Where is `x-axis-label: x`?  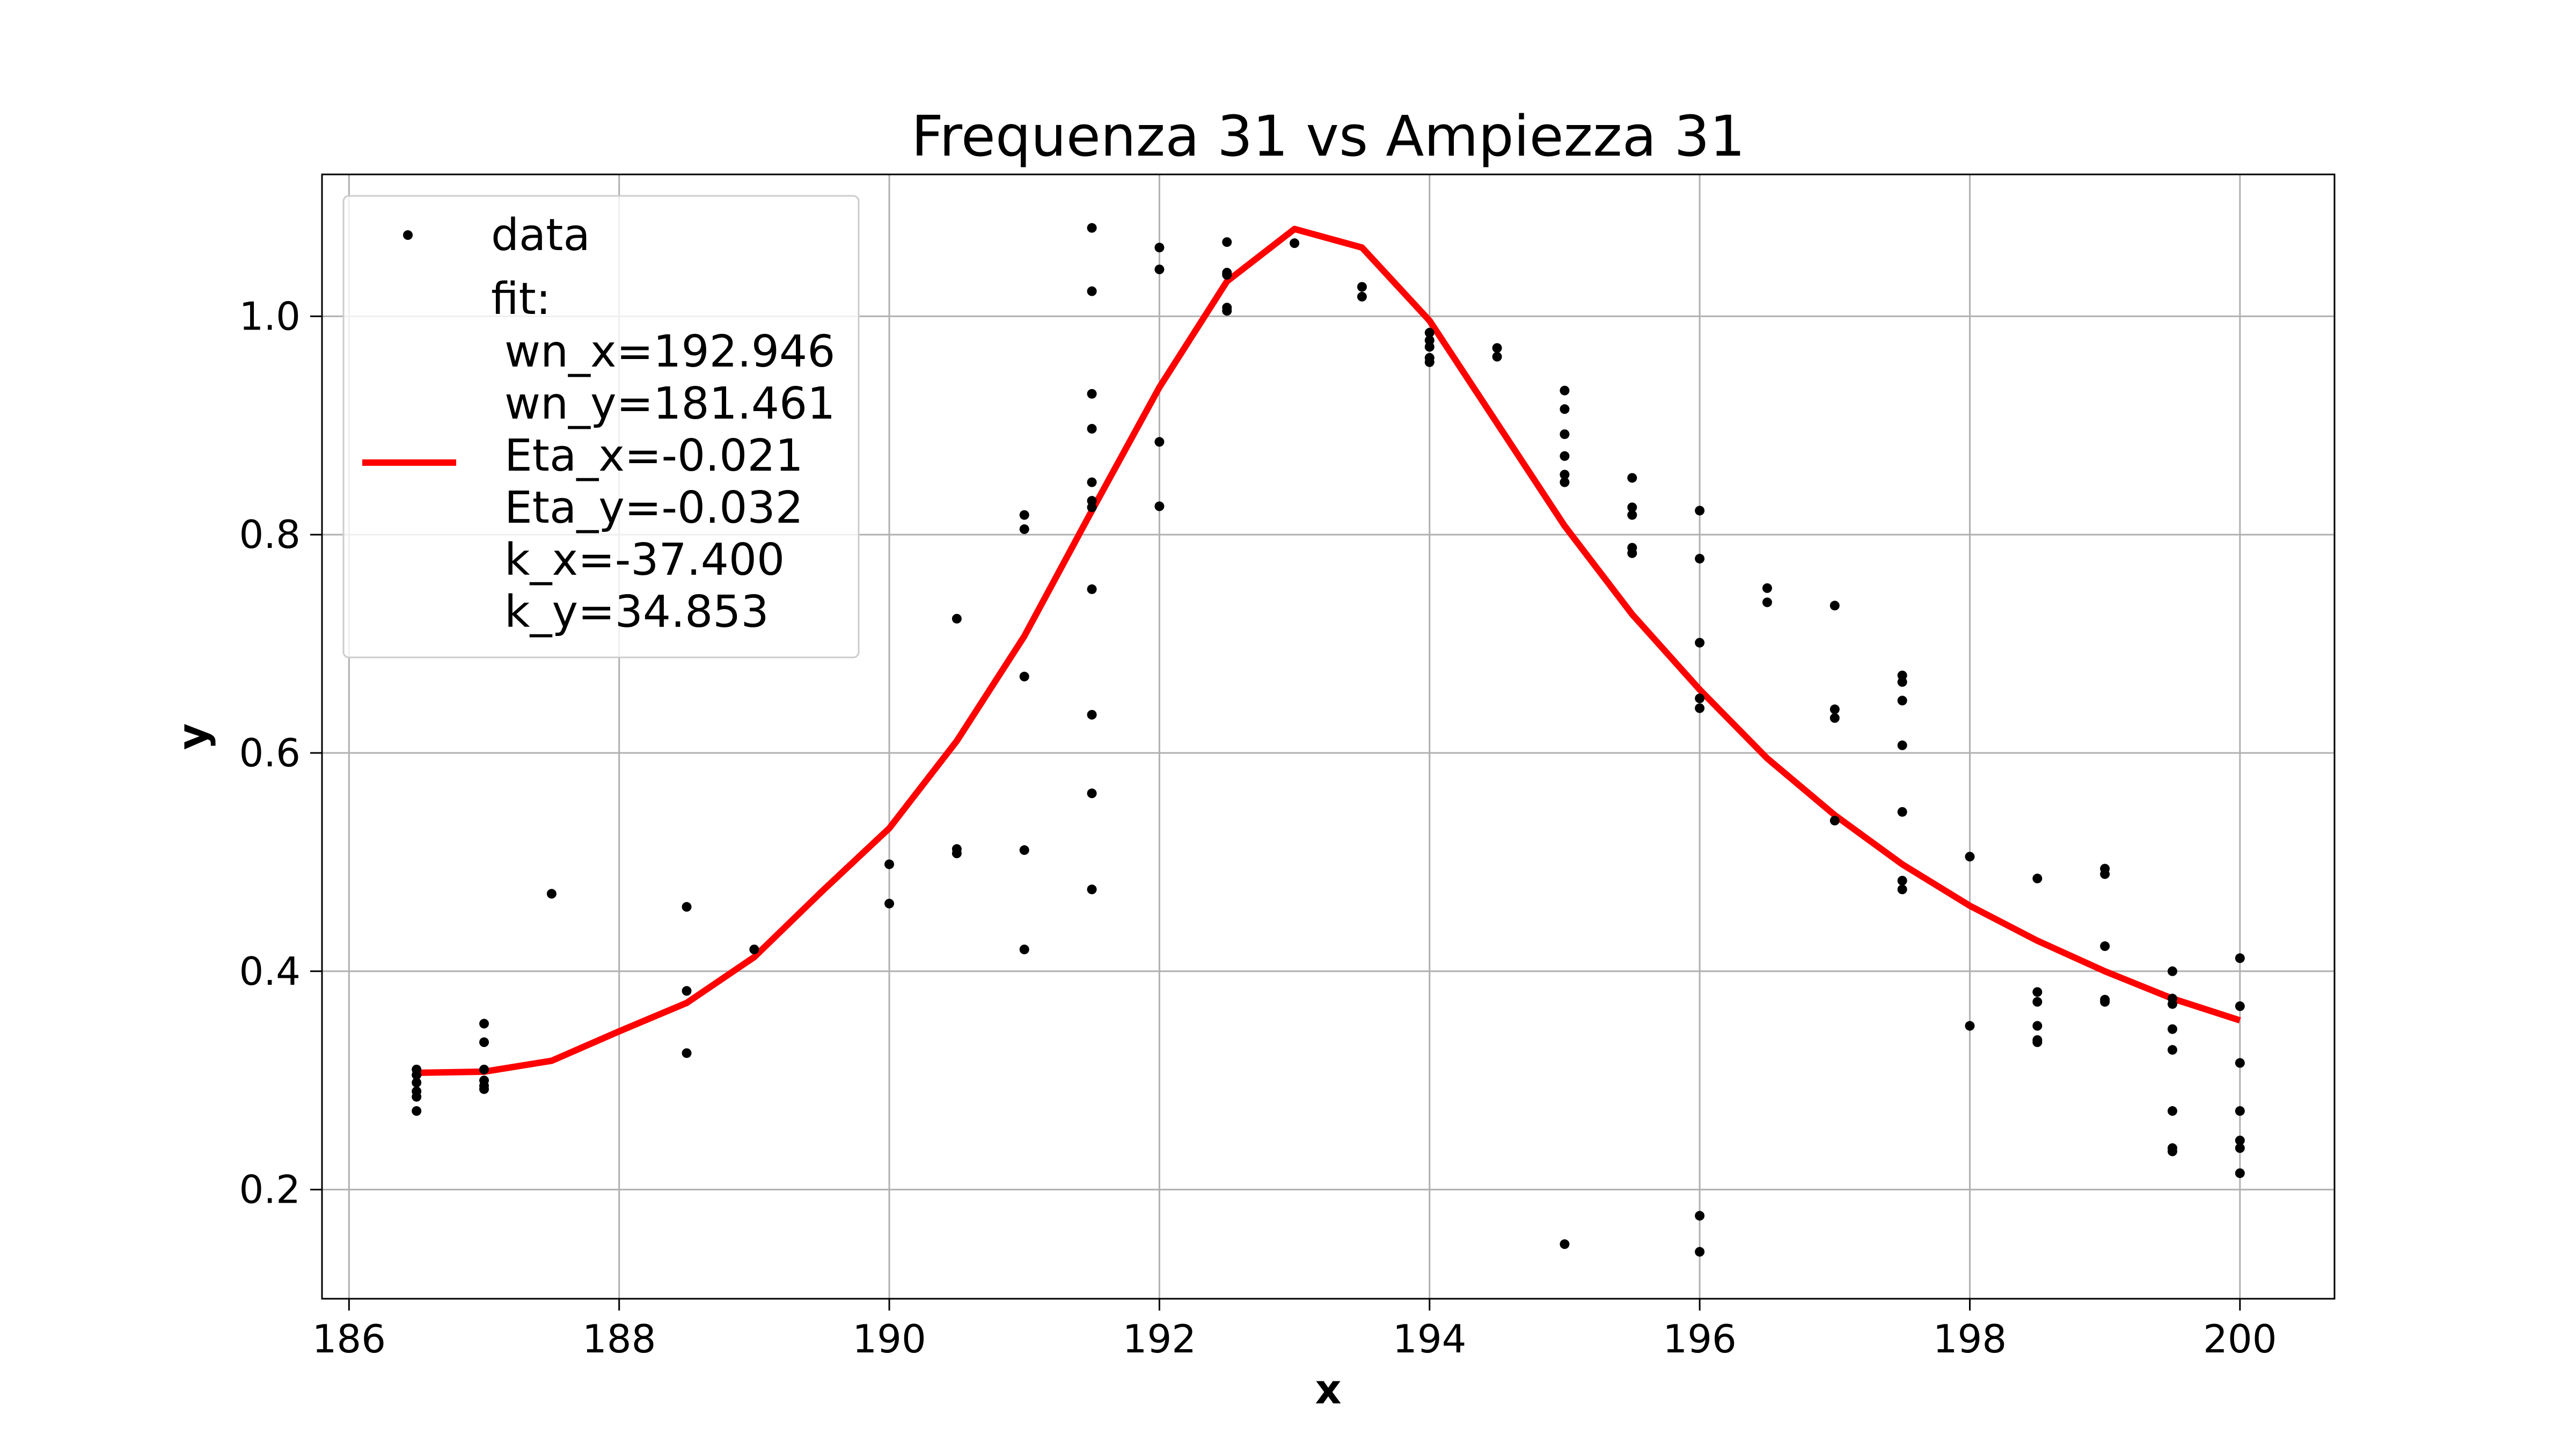
x-axis-label: x is located at coordinates (1328, 1389).